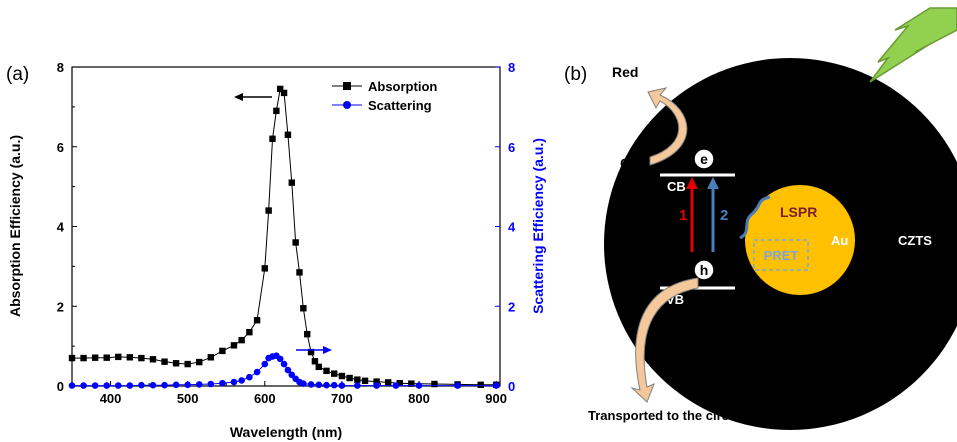  I want to click on y2-ticks: 0 2 4 6 8, so click(505, 227).